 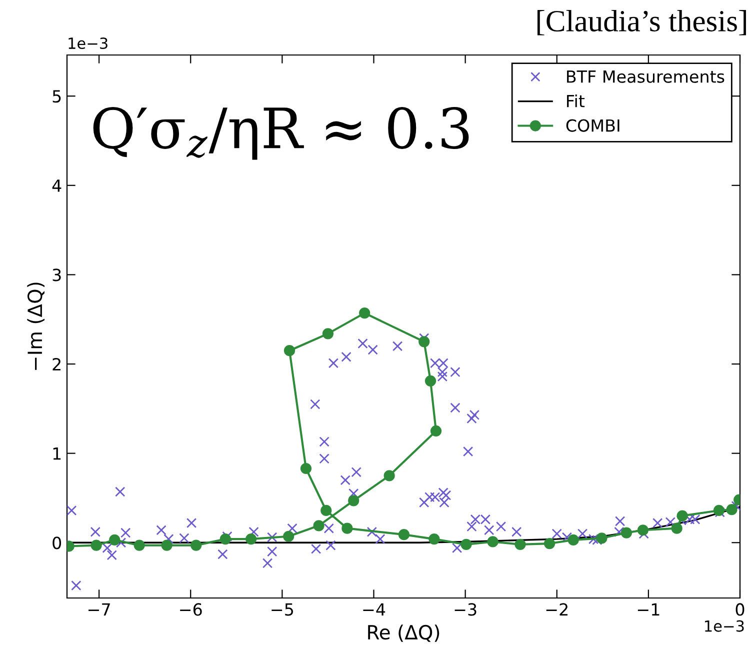 I want to click on x-tick-label: −1, so click(x=649, y=609).